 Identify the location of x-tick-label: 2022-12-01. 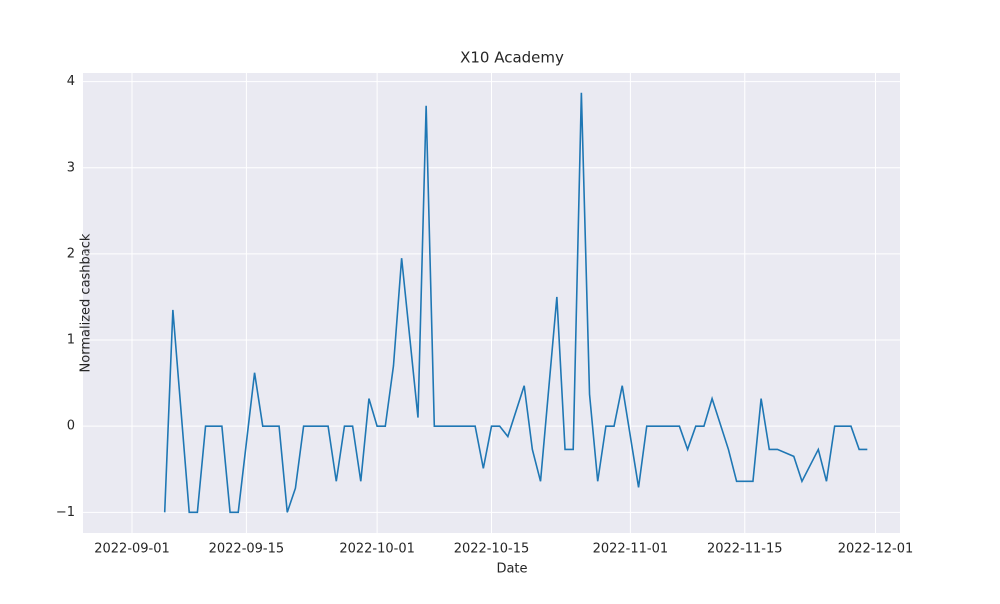
(876, 549).